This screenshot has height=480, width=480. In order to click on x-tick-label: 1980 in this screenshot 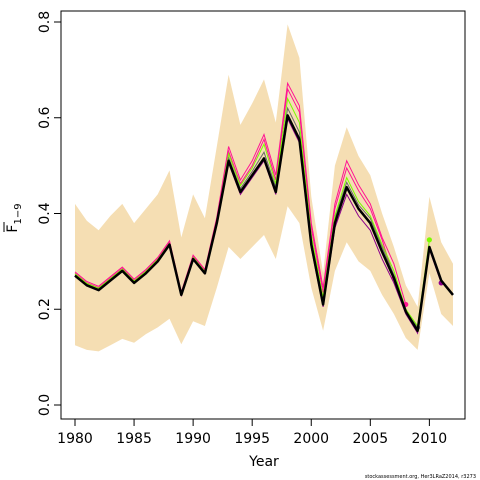, I will do `click(75, 439)`.